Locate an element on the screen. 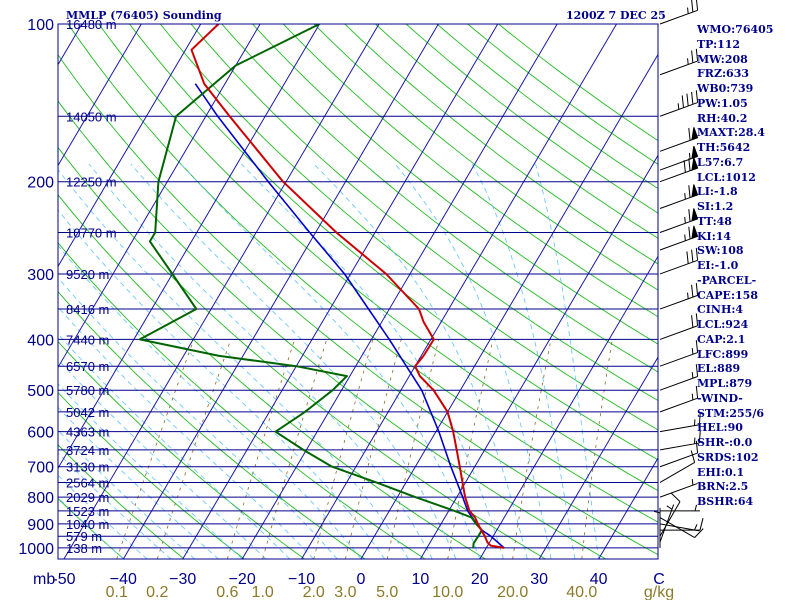  mixing-ratio-tick-label: 3.0 is located at coordinates (345, 592).